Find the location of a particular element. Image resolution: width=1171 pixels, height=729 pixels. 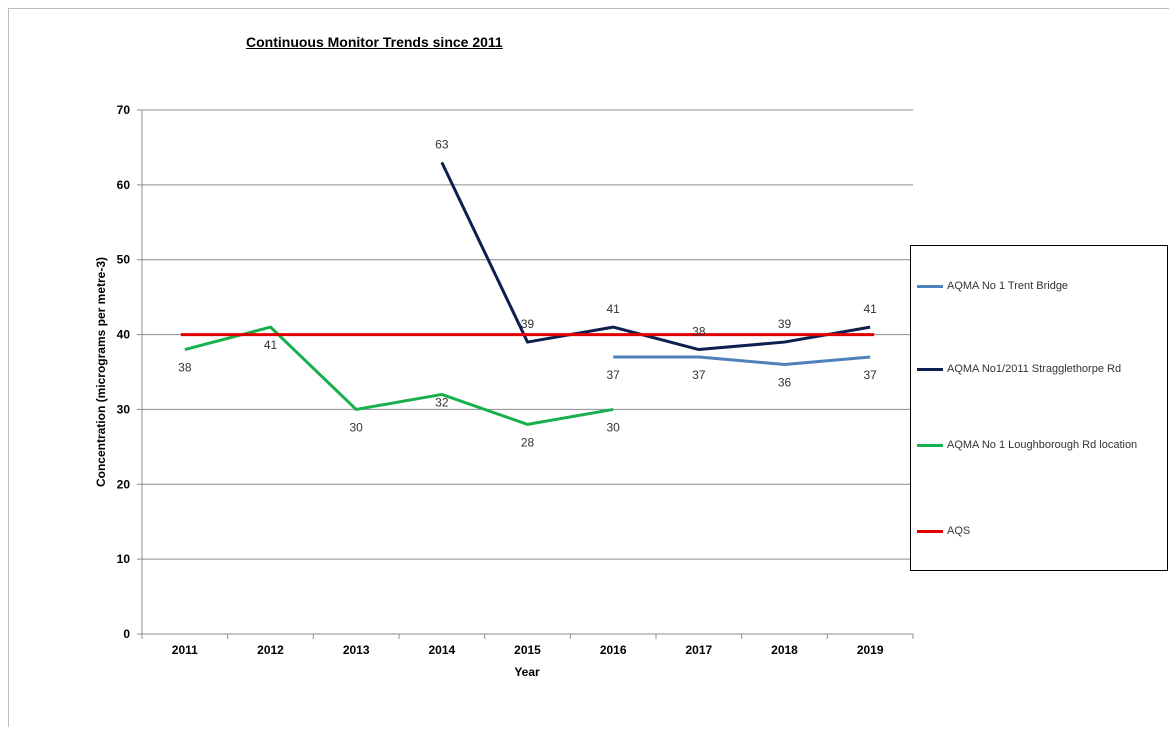

data-label: 63 is located at coordinates (442, 144).